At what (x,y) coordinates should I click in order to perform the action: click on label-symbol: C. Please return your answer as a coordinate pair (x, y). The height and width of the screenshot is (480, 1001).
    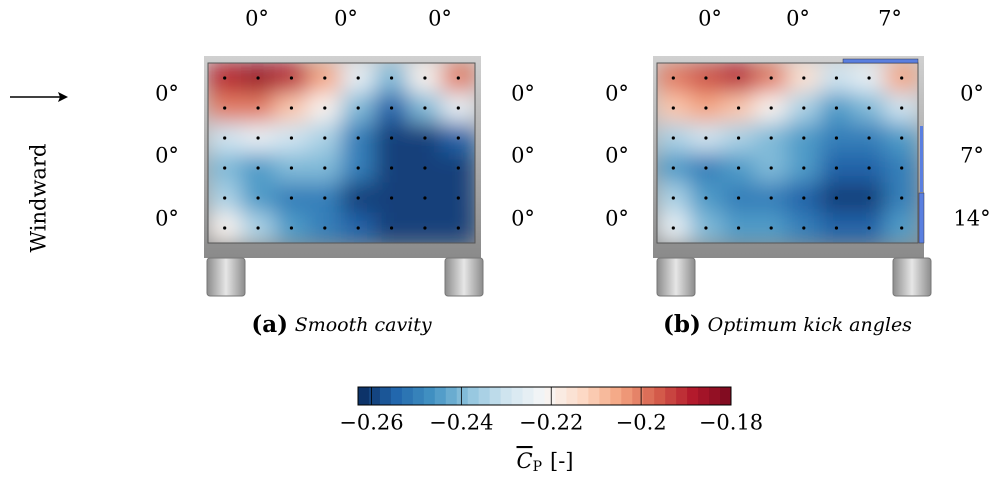
    Looking at the image, I should click on (525, 461).